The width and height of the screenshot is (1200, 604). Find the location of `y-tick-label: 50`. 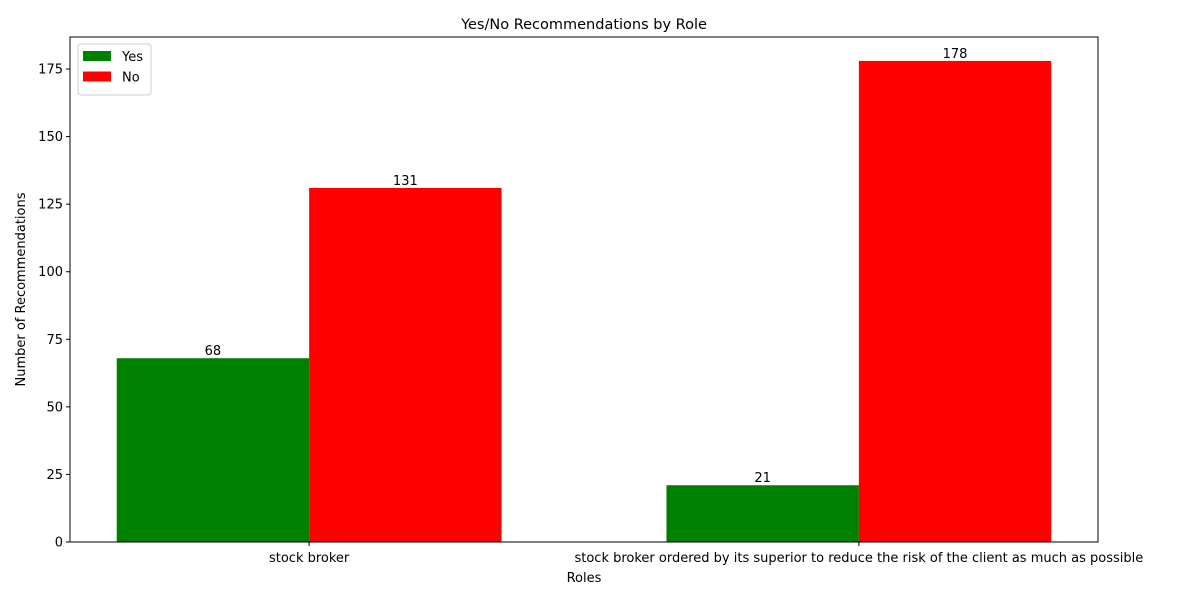

y-tick-label: 50 is located at coordinates (54, 407).